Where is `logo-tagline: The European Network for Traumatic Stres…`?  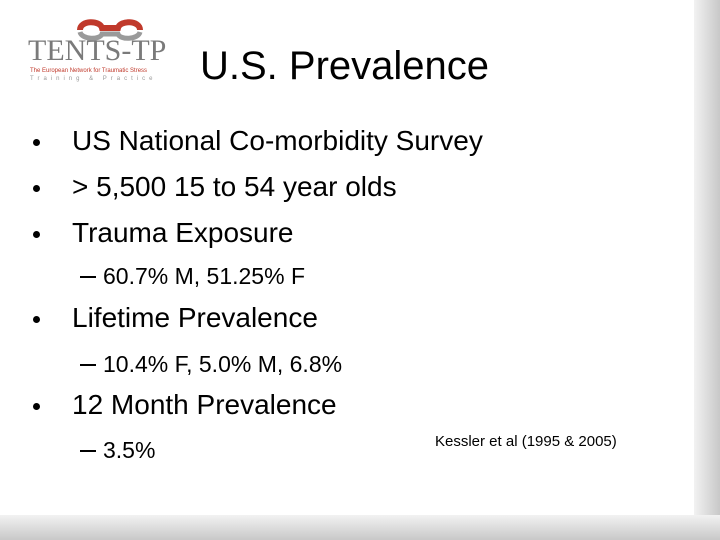 logo-tagline: The European Network for Traumatic Stres… is located at coordinates (89, 71).